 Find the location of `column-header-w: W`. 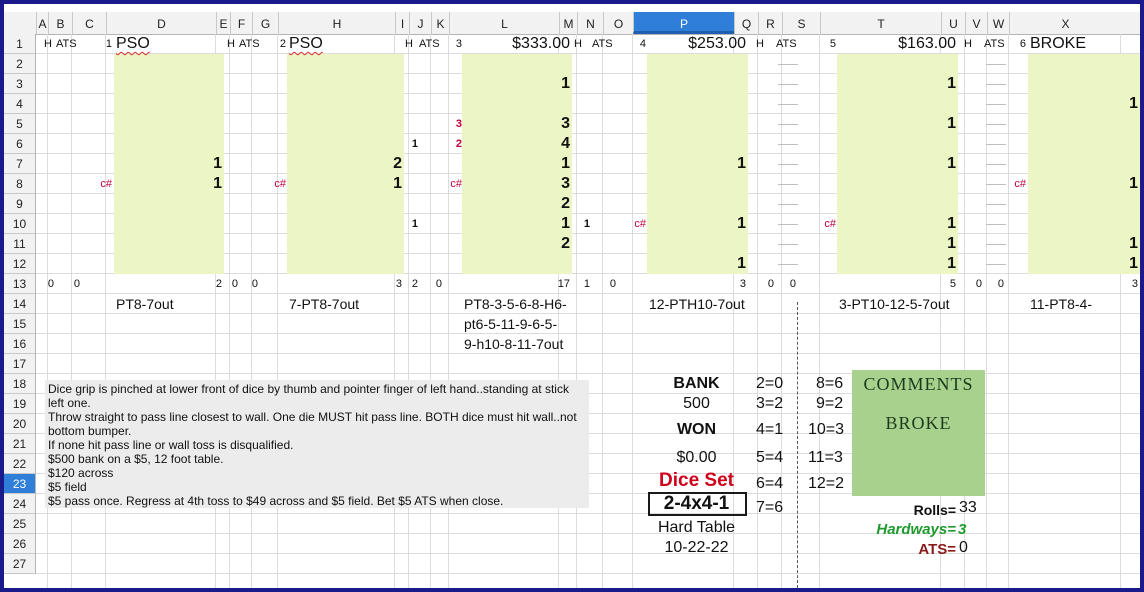

column-header-w: W is located at coordinates (998, 23).